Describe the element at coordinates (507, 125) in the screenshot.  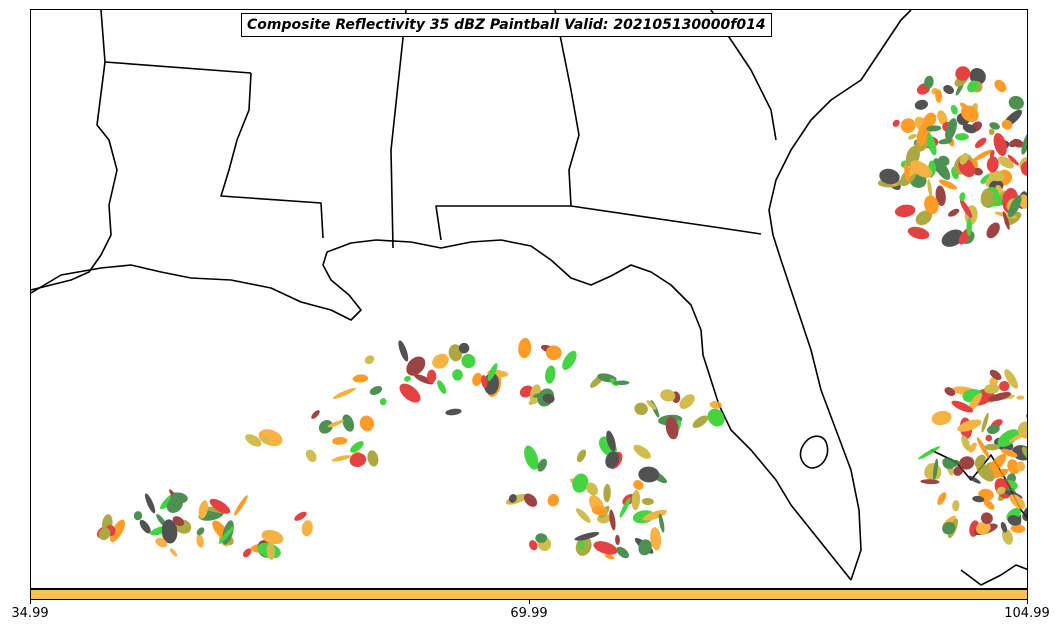
I see `state-border-al-ga` at that location.